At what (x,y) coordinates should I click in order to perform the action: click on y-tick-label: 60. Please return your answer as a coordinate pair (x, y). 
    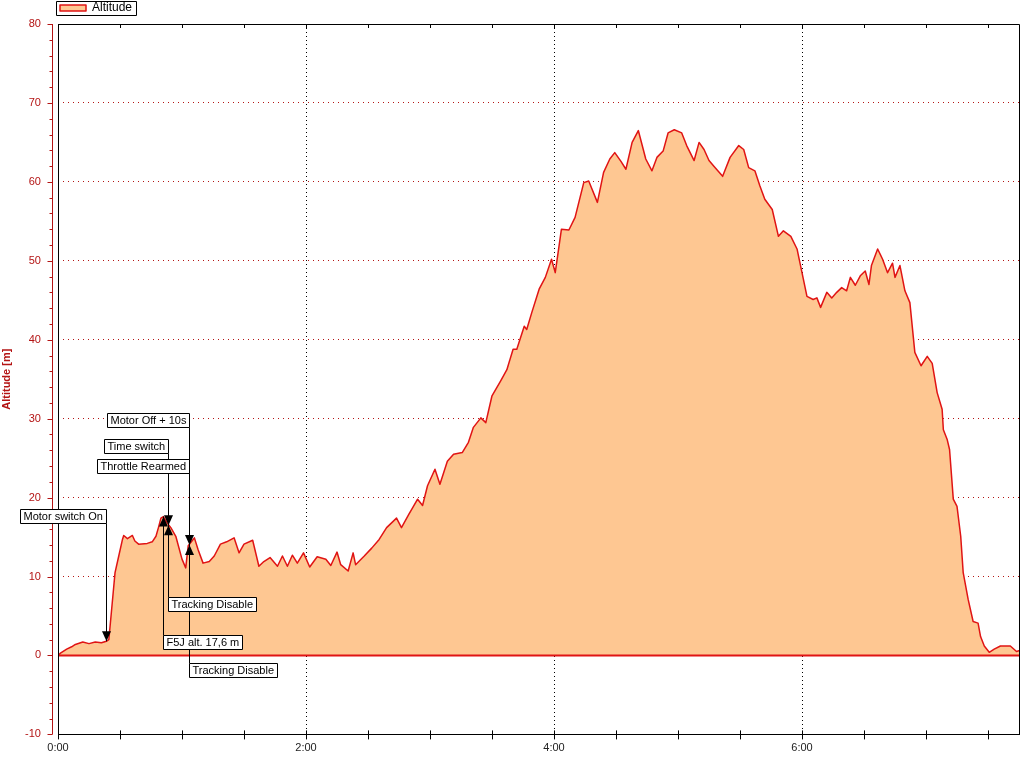
    Looking at the image, I should click on (34, 180).